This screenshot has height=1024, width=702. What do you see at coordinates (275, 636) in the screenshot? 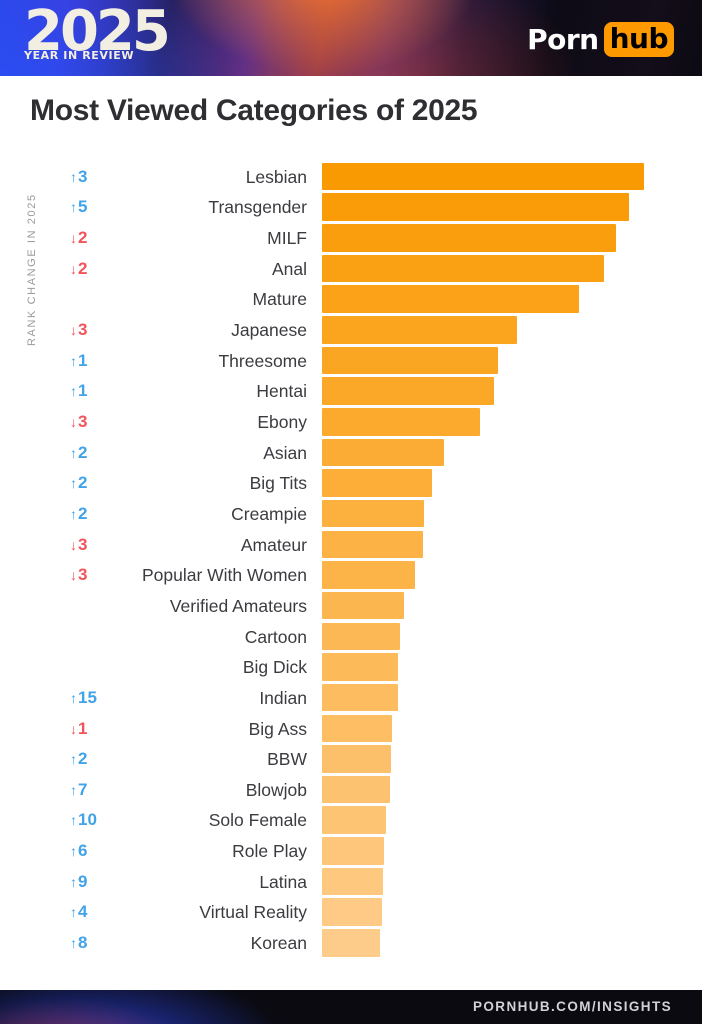
I see `category-label: Cartoon` at bounding box center [275, 636].